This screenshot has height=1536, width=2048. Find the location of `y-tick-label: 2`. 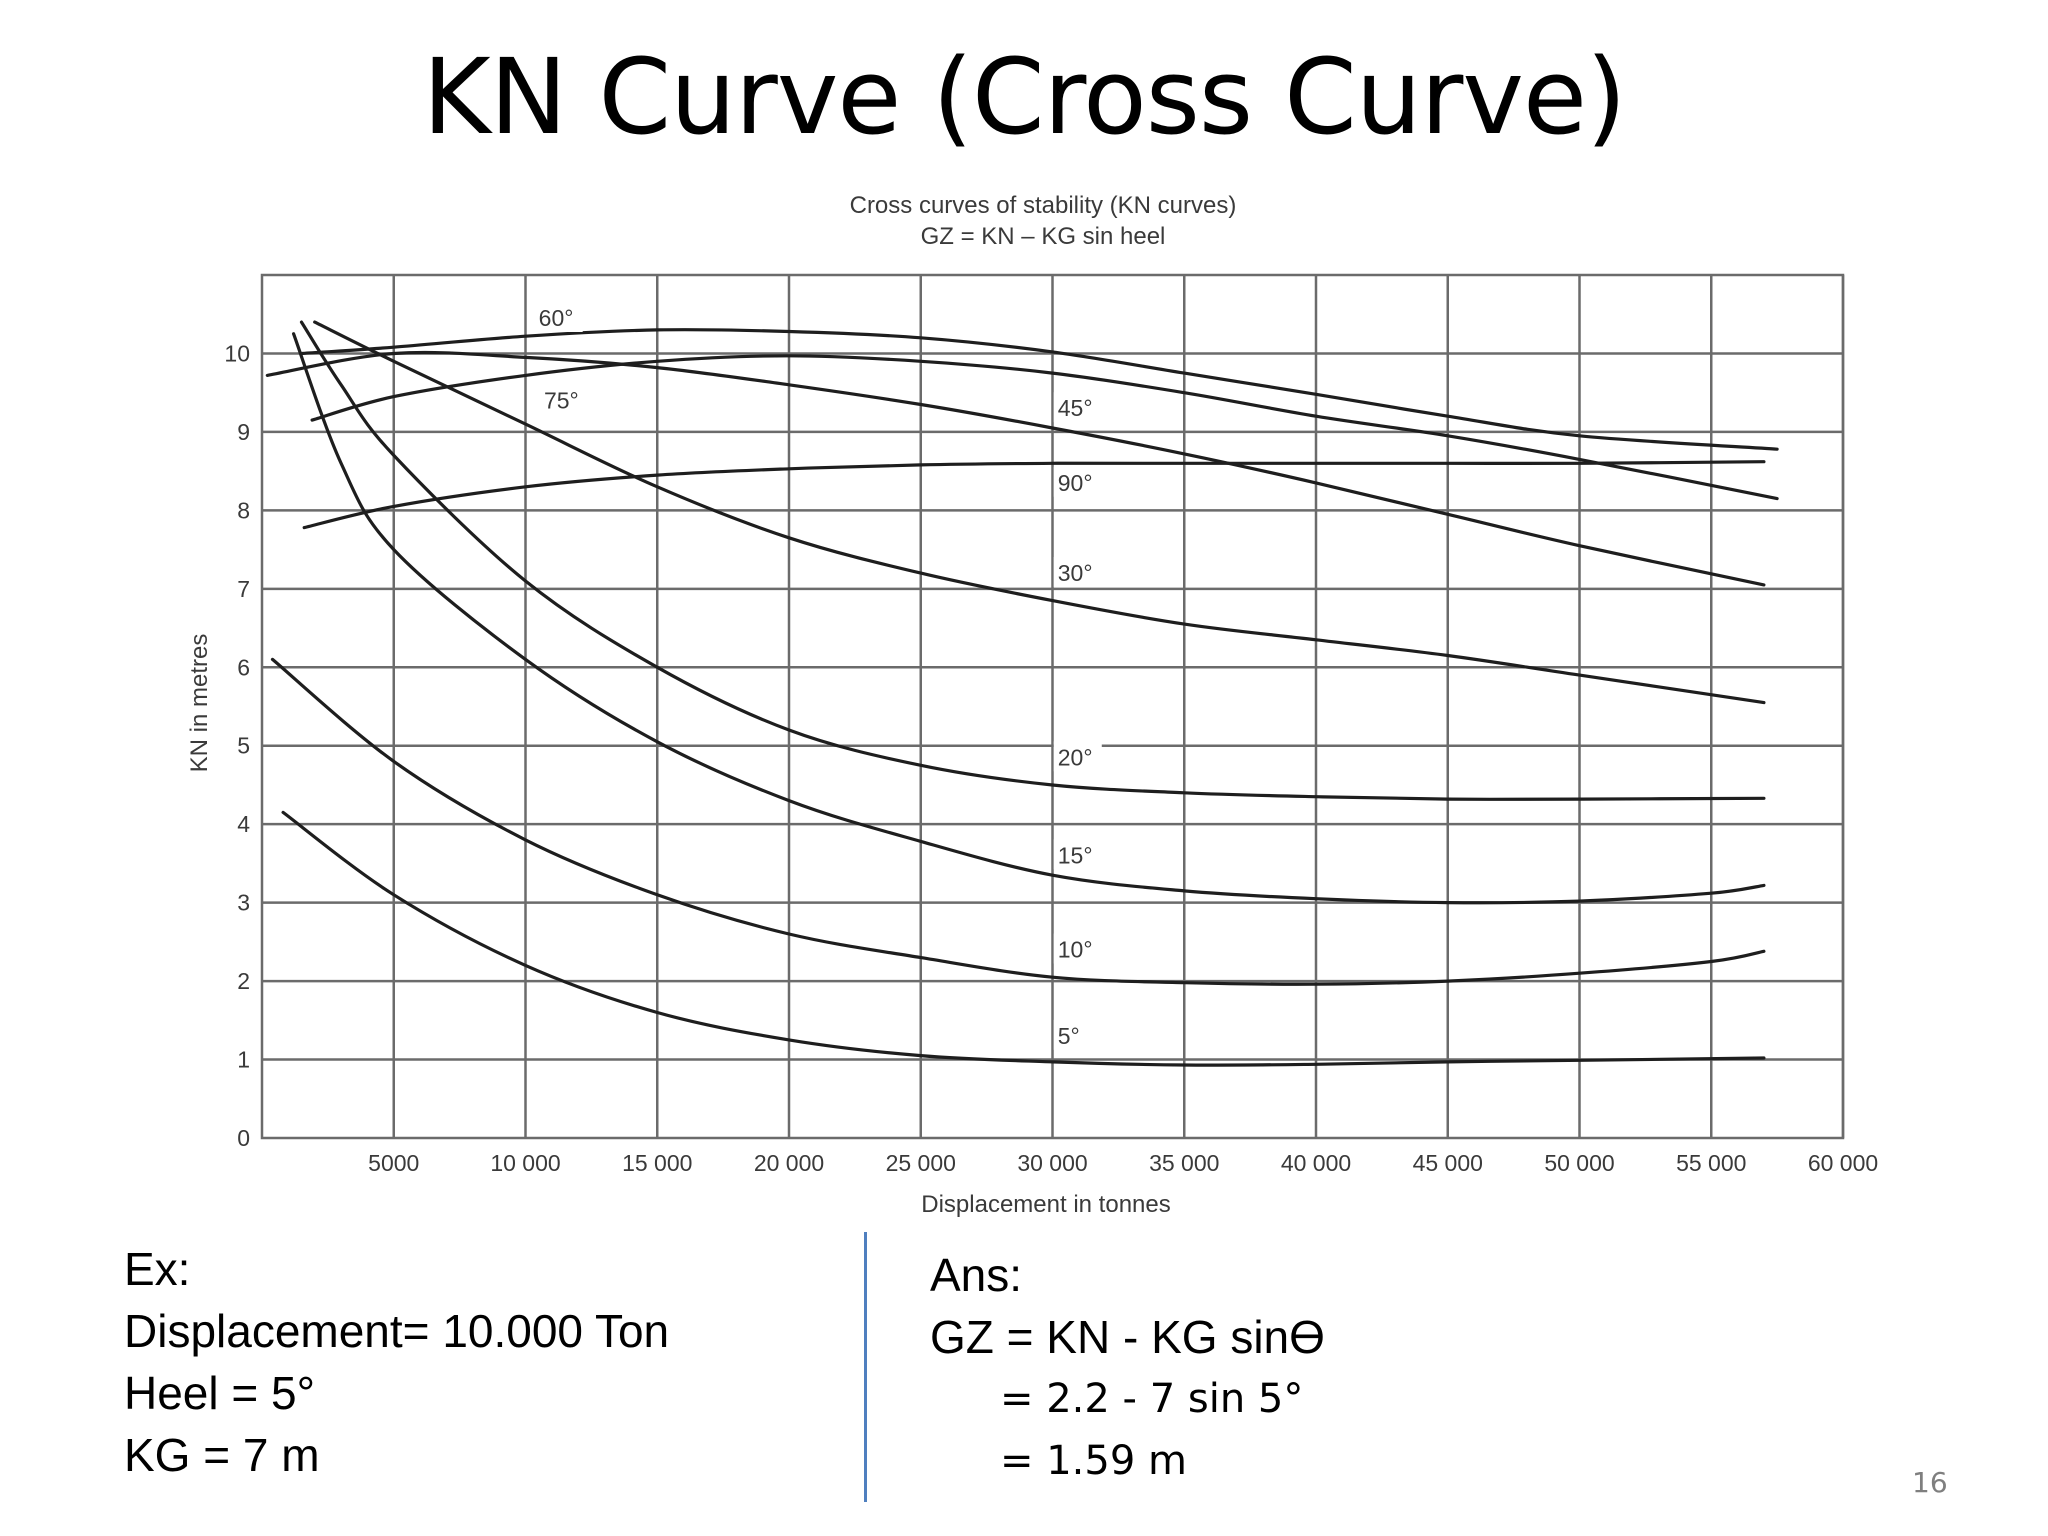

y-tick-label: 2 is located at coordinates (243, 981).